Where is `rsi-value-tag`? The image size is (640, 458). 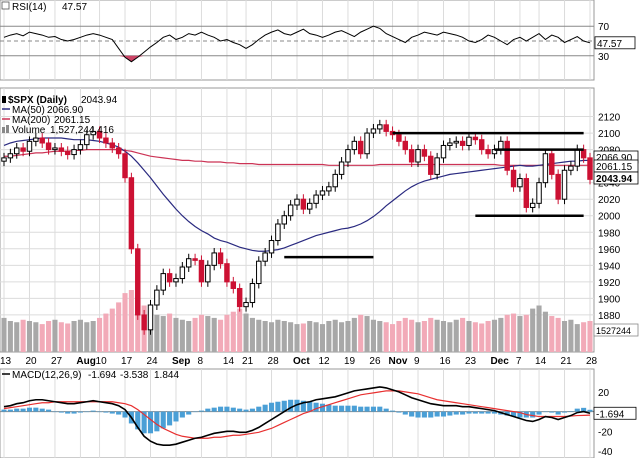 rsi-value-tag is located at coordinates (615, 43).